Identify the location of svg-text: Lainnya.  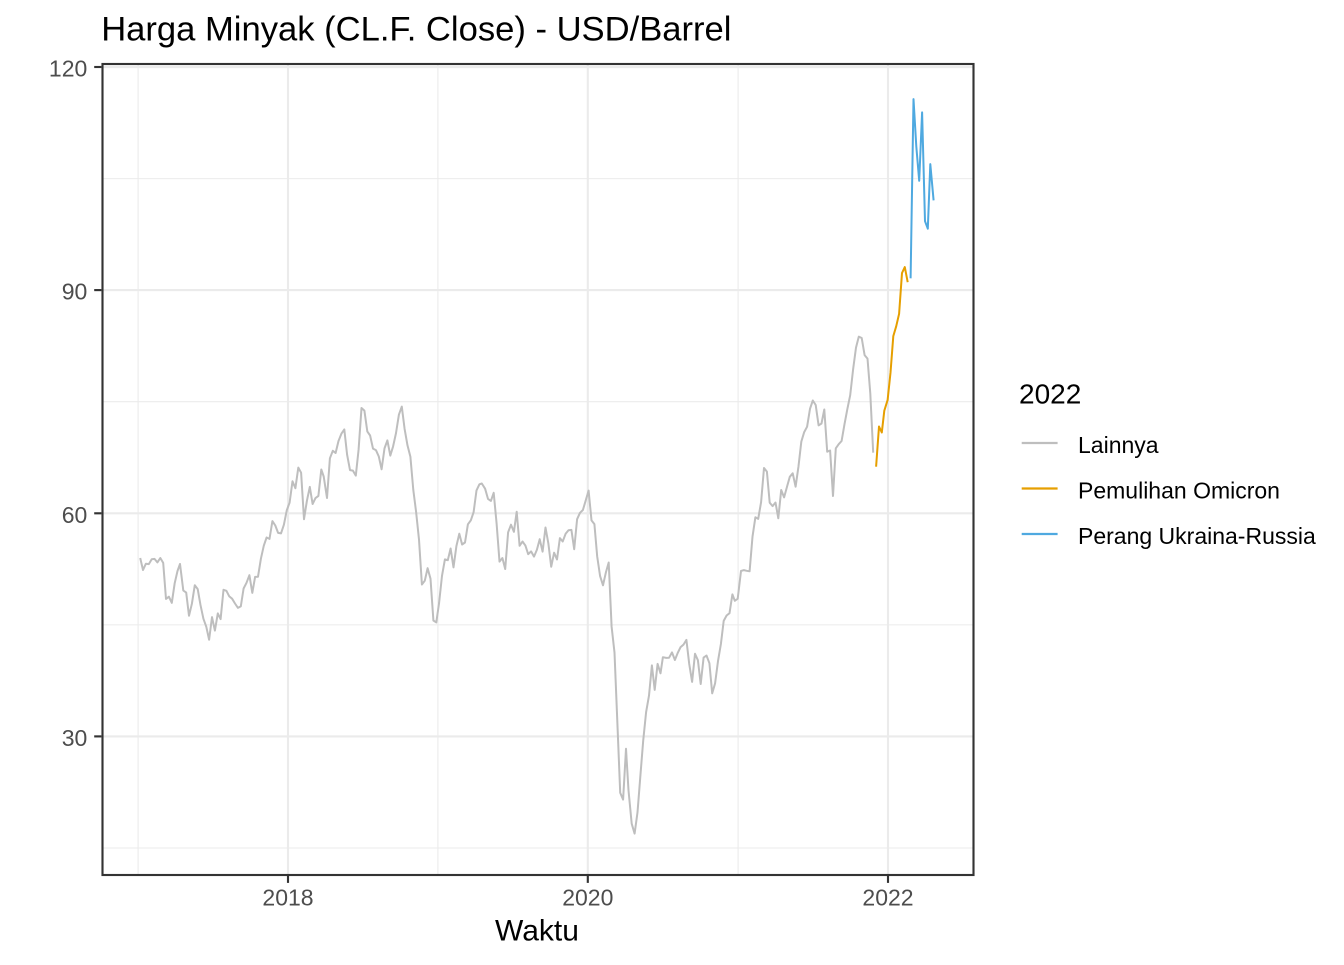
(1118, 445).